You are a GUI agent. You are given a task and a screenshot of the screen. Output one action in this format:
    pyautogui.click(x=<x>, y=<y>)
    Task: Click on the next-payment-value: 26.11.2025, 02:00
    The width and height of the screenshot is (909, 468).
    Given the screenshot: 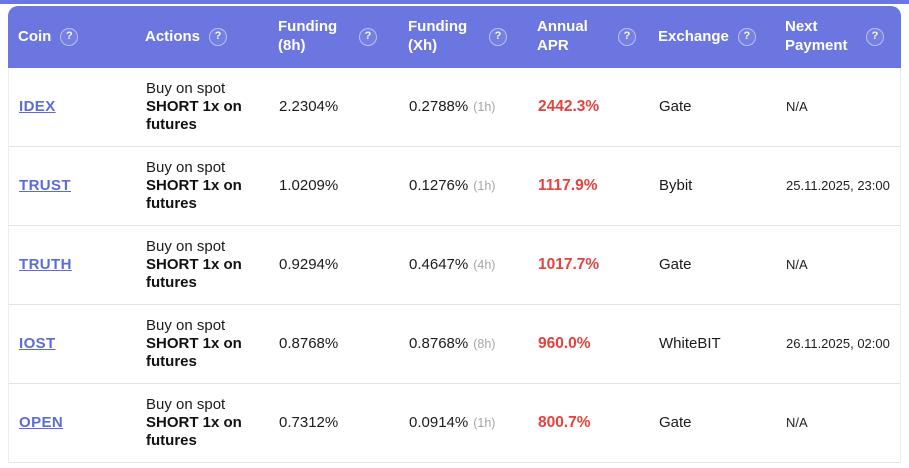 What is the action you would take?
    pyautogui.click(x=838, y=343)
    